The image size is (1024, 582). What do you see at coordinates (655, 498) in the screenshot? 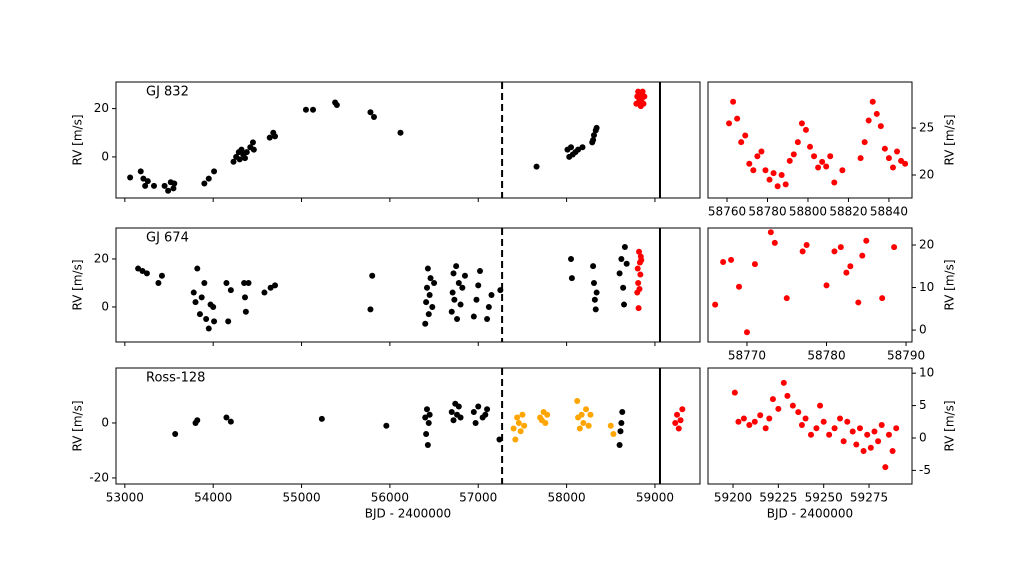
I see `x-tick-label: 59000` at bounding box center [655, 498].